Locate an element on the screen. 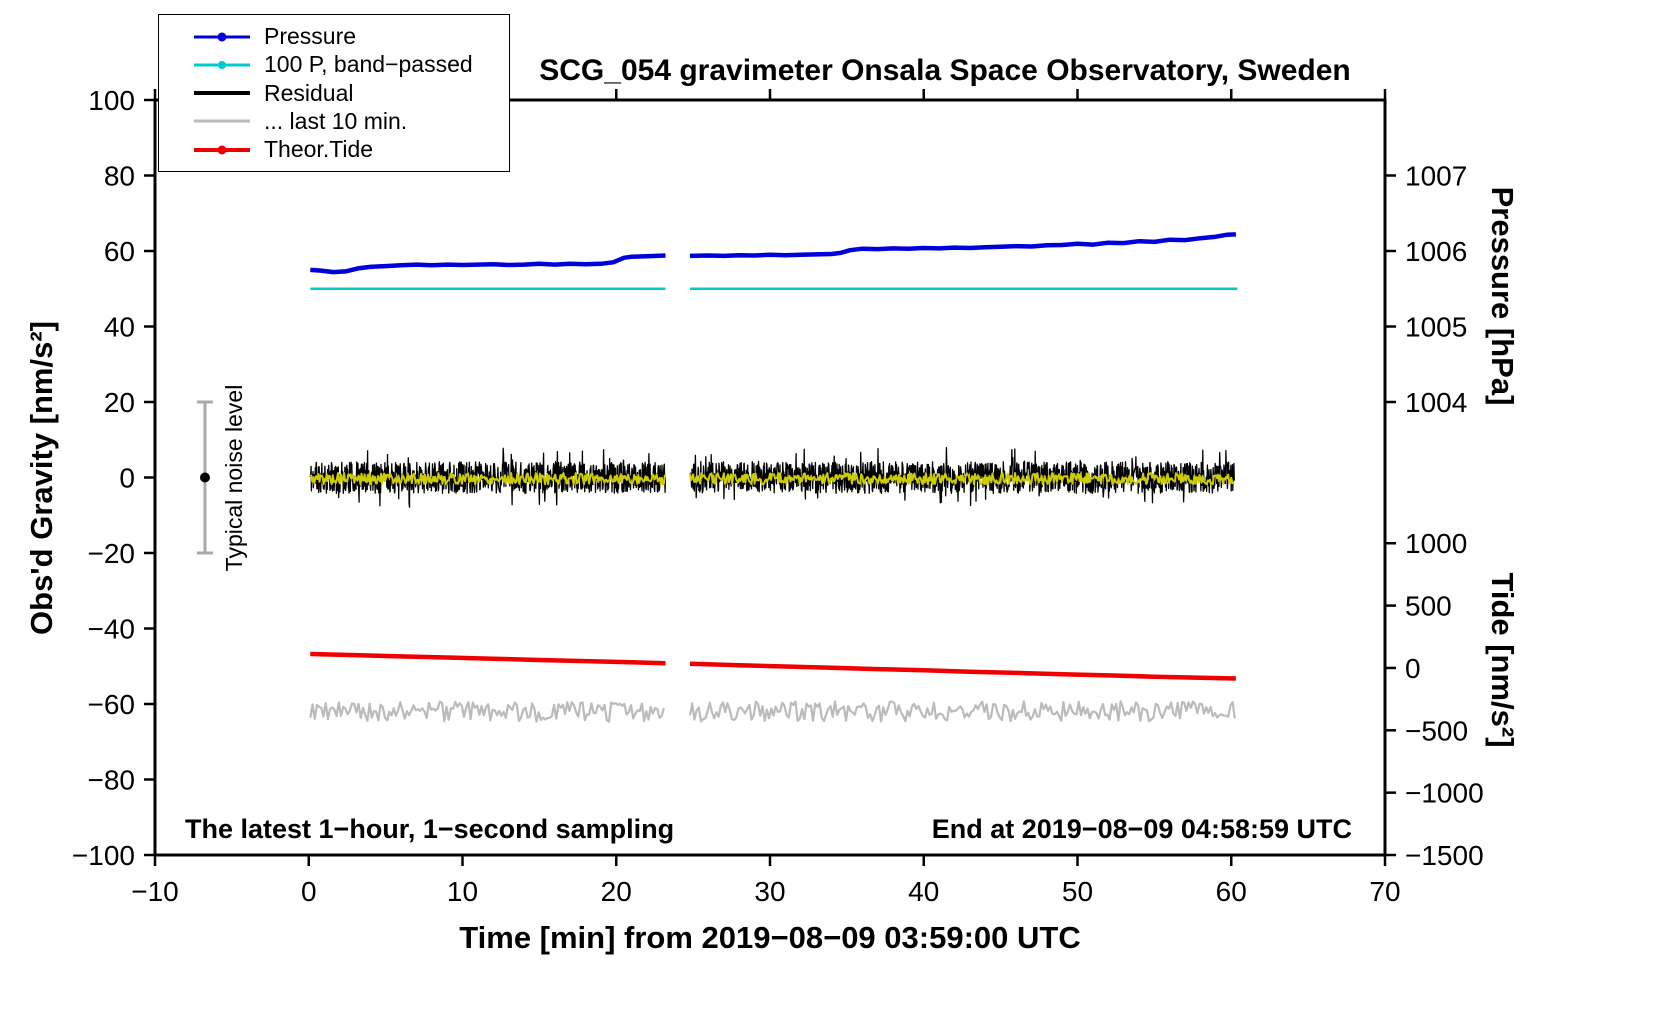  tick-label: −1500 is located at coordinates (1444, 855).